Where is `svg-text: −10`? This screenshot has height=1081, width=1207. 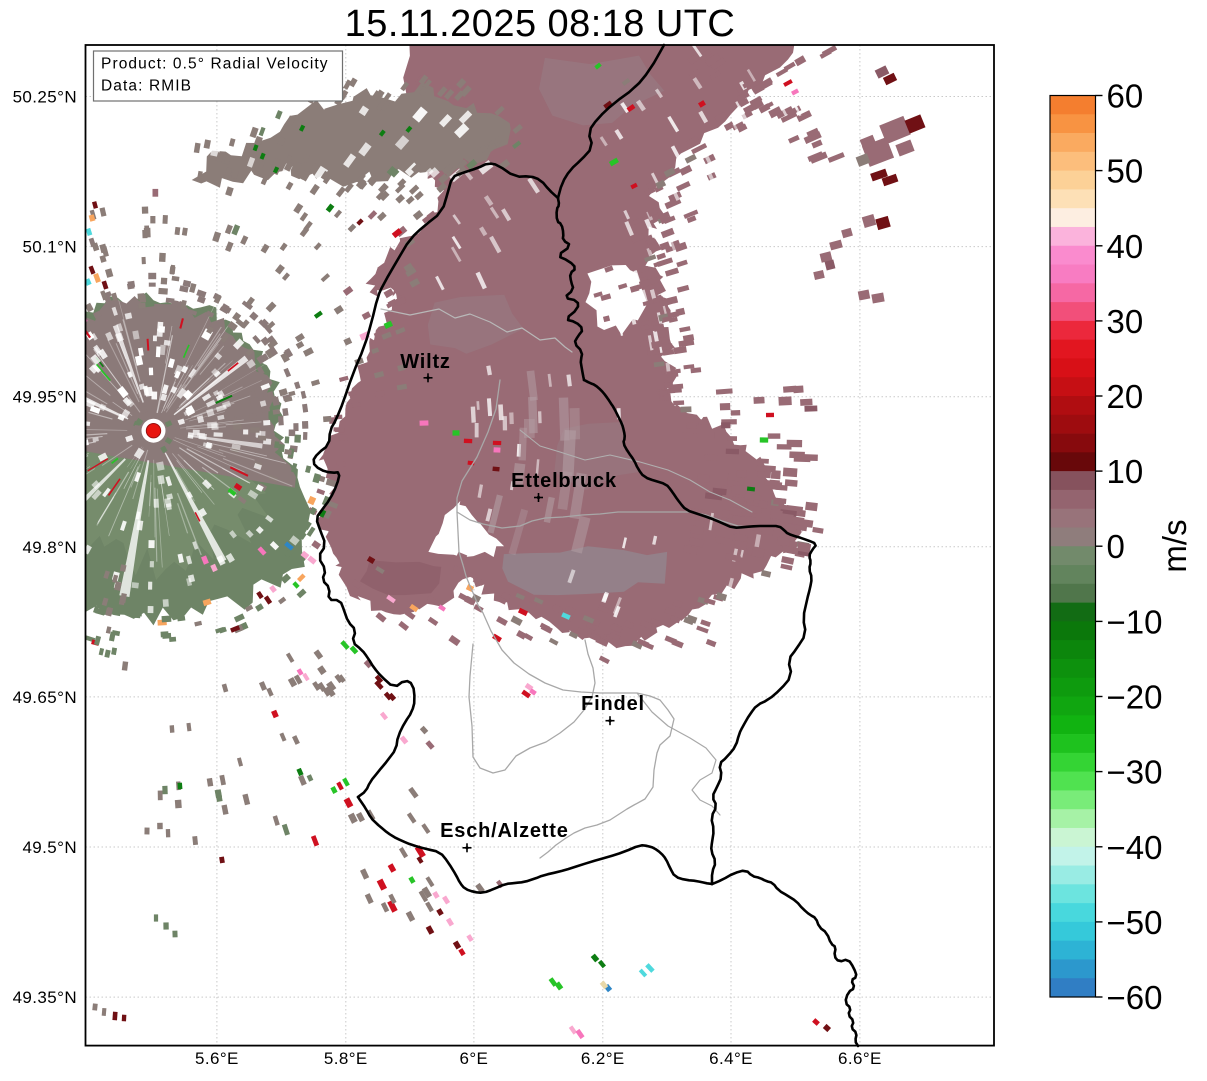
svg-text: −10 is located at coordinates (1135, 621).